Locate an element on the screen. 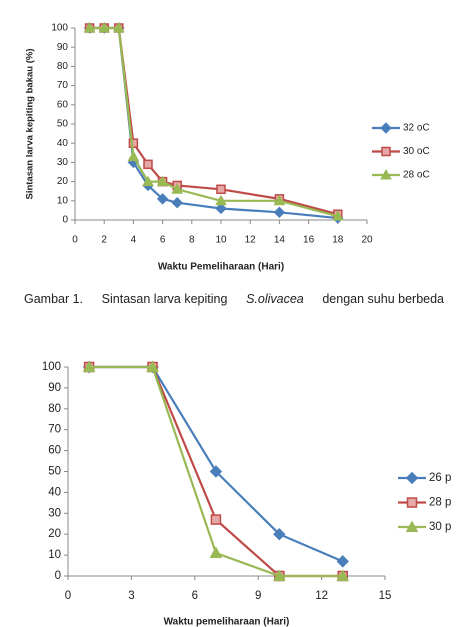 This screenshot has width=474, height=627. x-axis-label: Waktu pemeliharaan (Hari) is located at coordinates (227, 622).